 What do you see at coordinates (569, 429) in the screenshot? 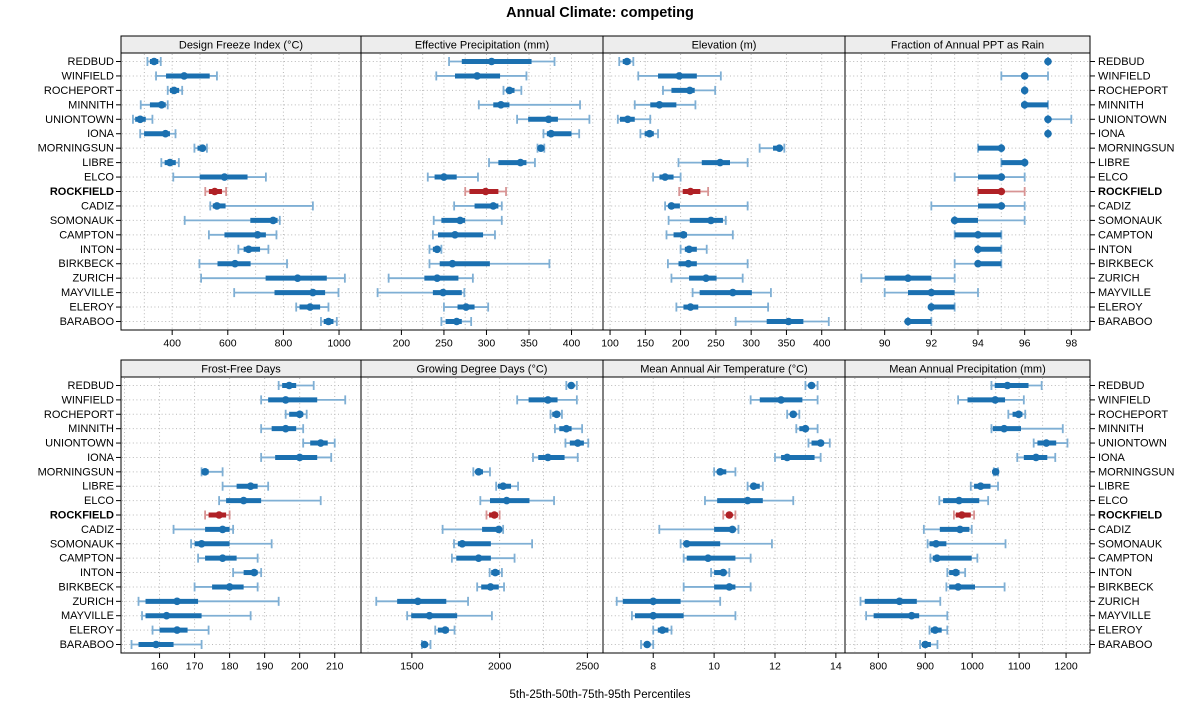
I see `interval-row-minnith` at bounding box center [569, 429].